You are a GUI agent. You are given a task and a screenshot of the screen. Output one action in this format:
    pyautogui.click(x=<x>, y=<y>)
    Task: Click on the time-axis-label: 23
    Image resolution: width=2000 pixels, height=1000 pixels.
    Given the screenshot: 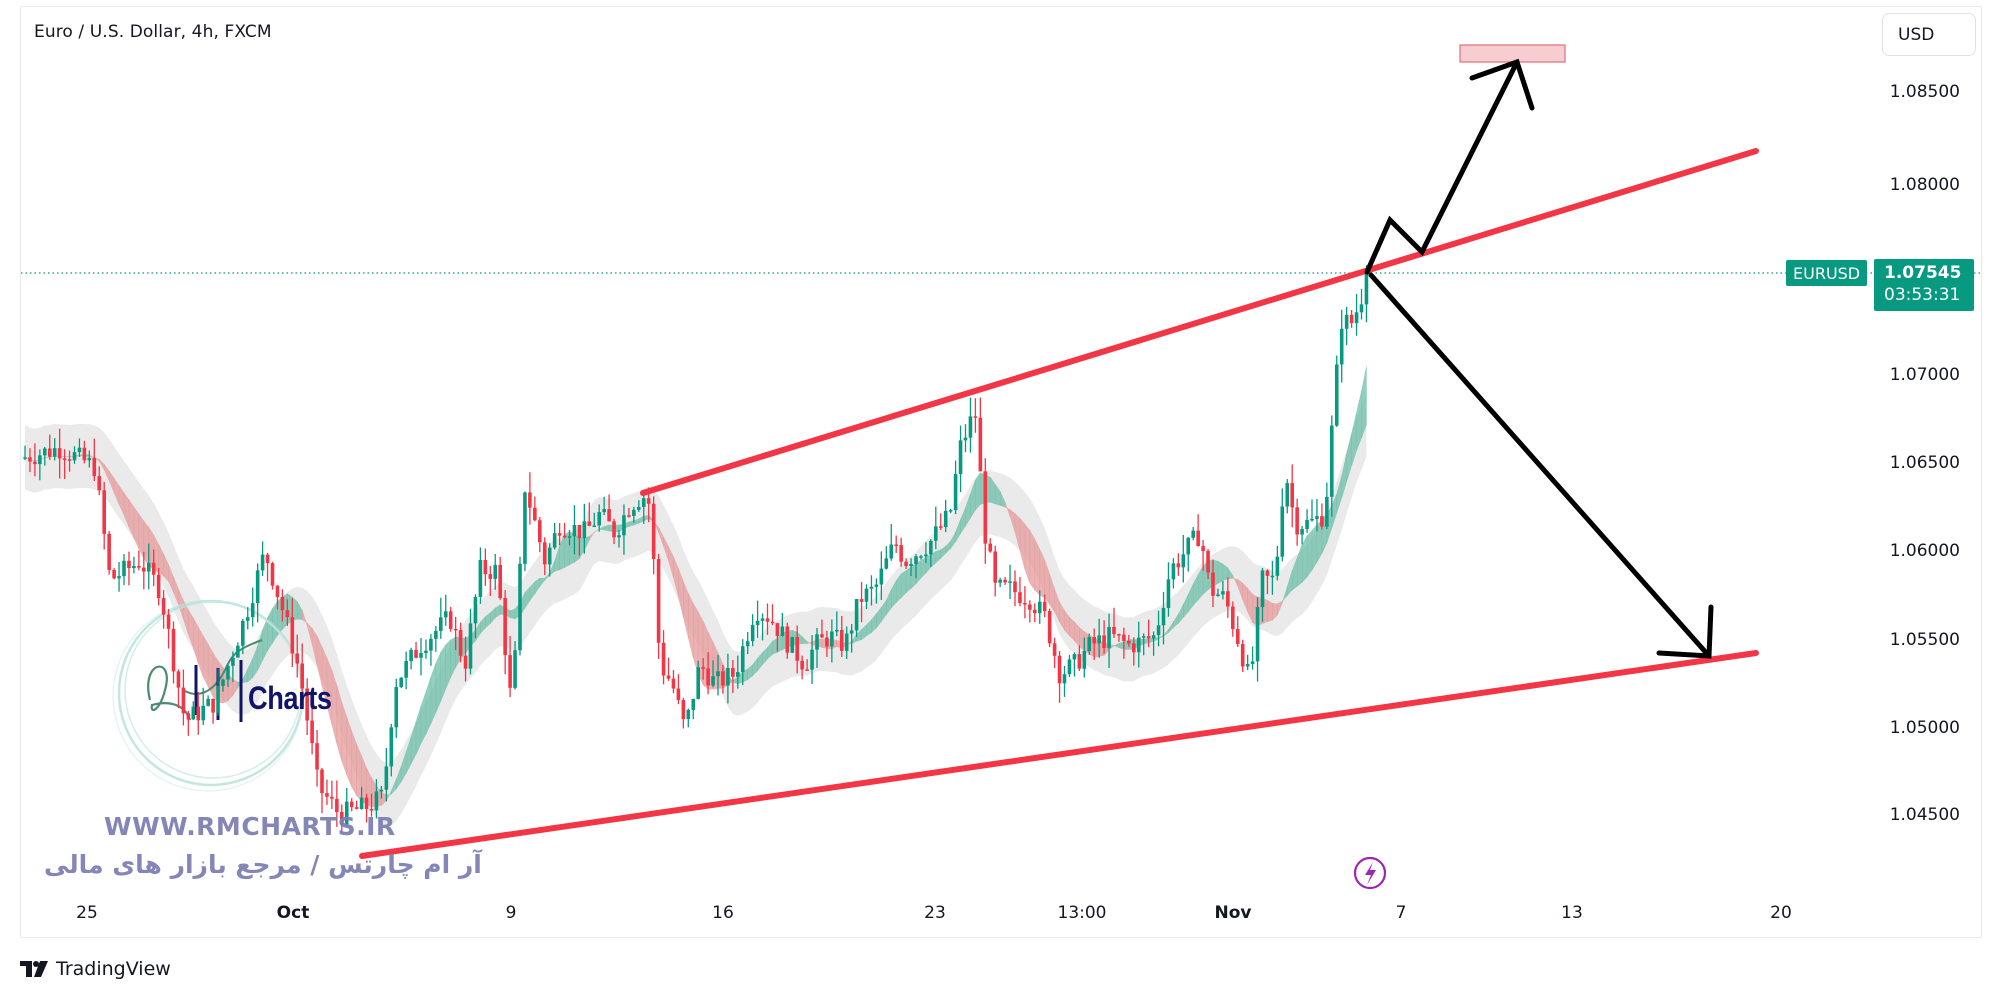 What is the action you would take?
    pyautogui.click(x=935, y=913)
    